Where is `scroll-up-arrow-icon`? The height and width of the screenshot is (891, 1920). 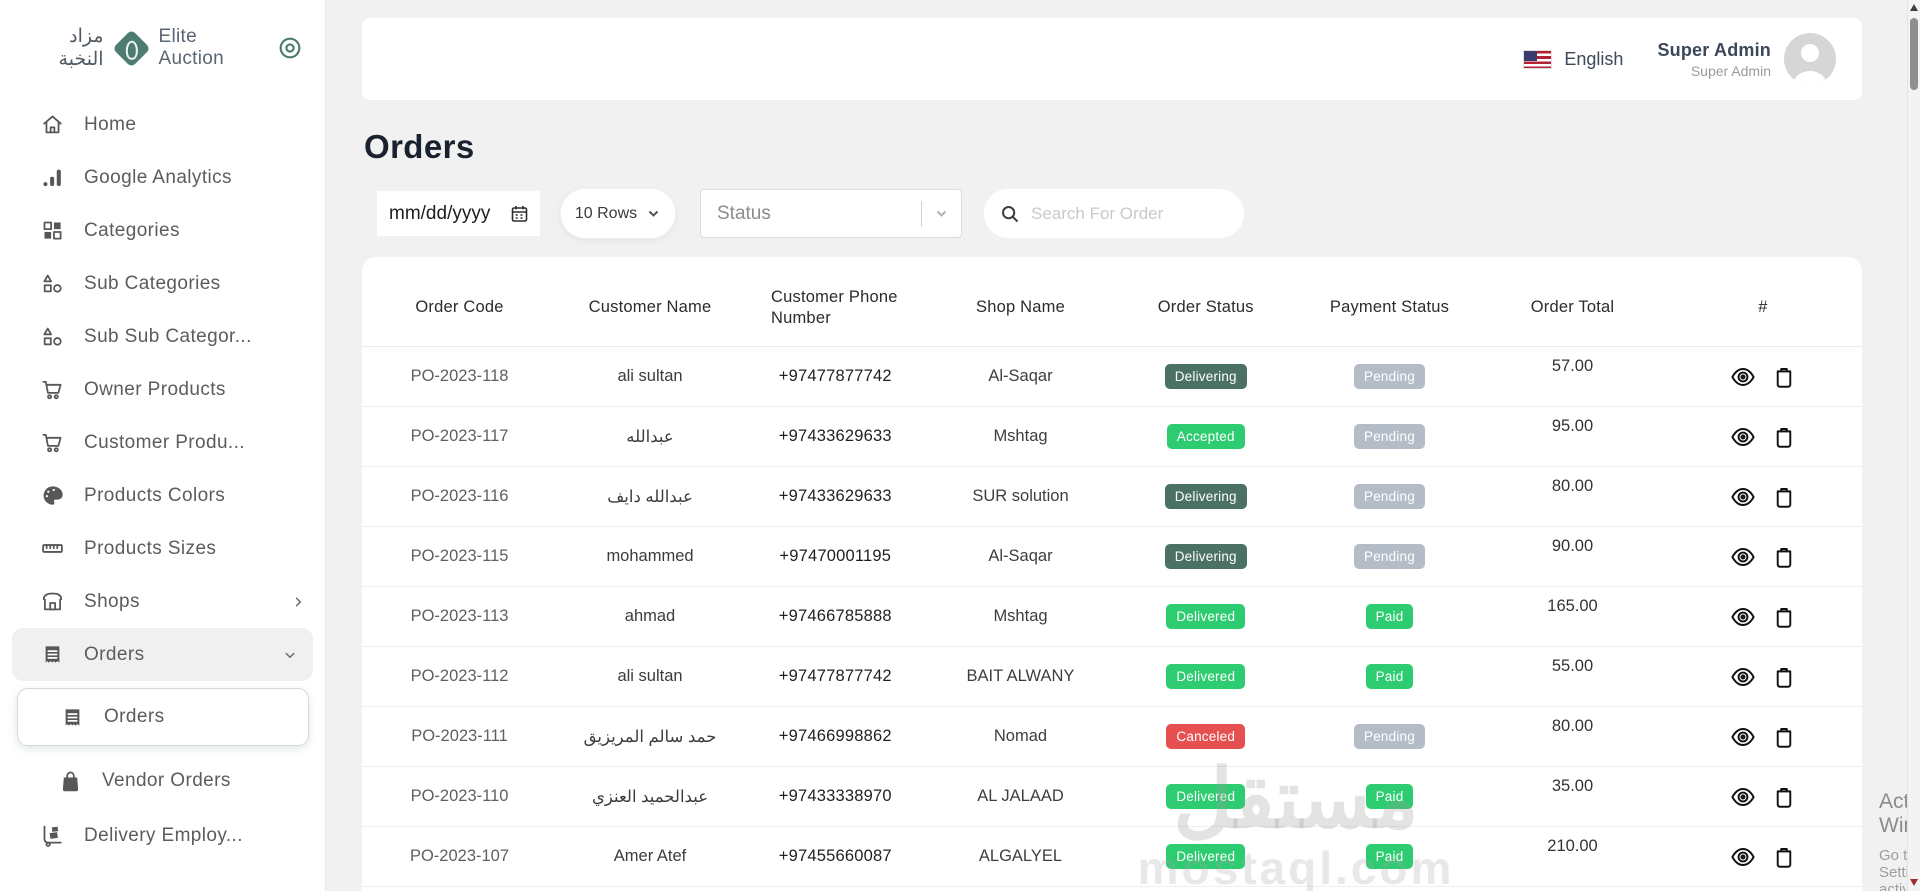
scroll-up-arrow-icon is located at coordinates (1914, 7).